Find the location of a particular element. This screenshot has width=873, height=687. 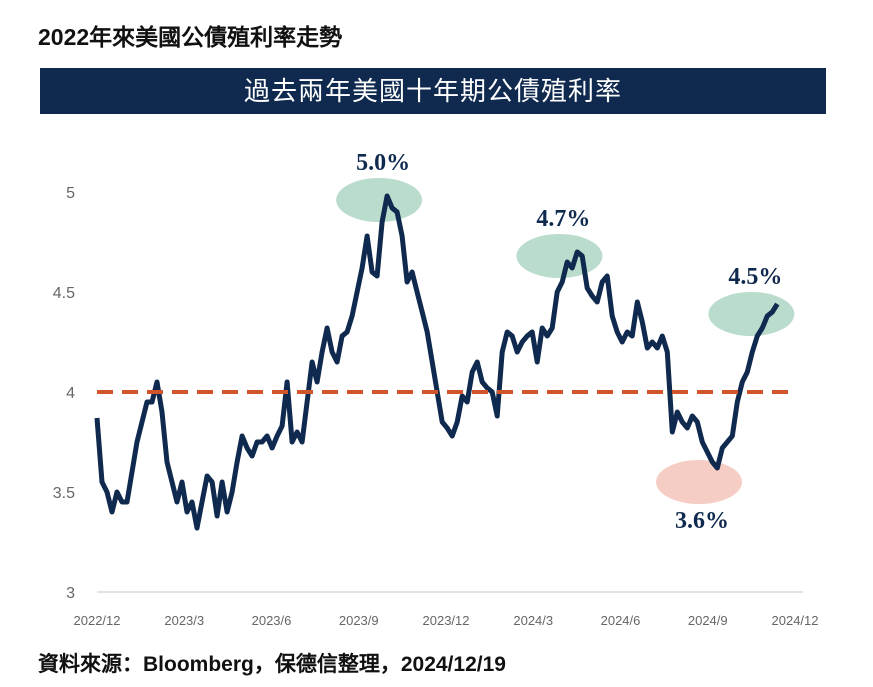

x-tick-label: 2023/12 is located at coordinates (446, 620).